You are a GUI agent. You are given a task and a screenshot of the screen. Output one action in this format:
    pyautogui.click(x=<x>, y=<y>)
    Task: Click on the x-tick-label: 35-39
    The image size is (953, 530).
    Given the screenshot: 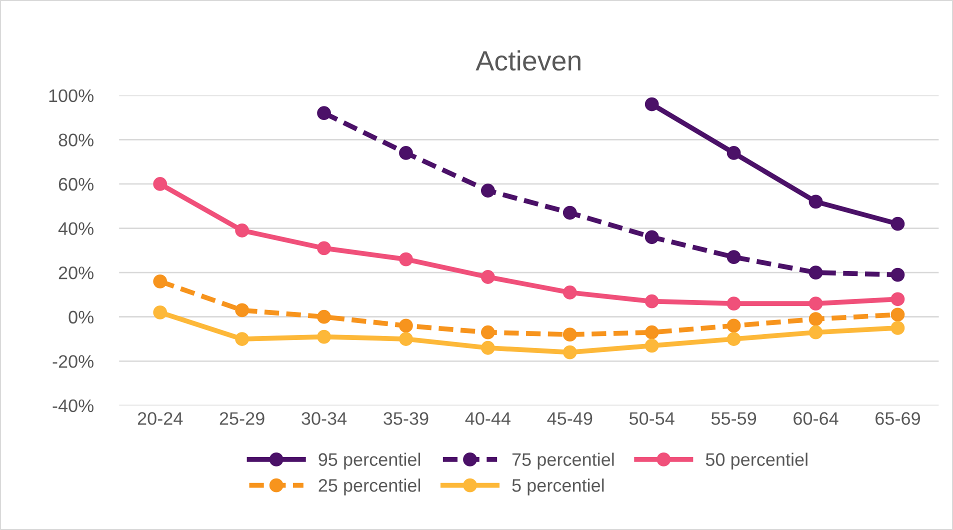 What is the action you would take?
    pyautogui.click(x=406, y=418)
    